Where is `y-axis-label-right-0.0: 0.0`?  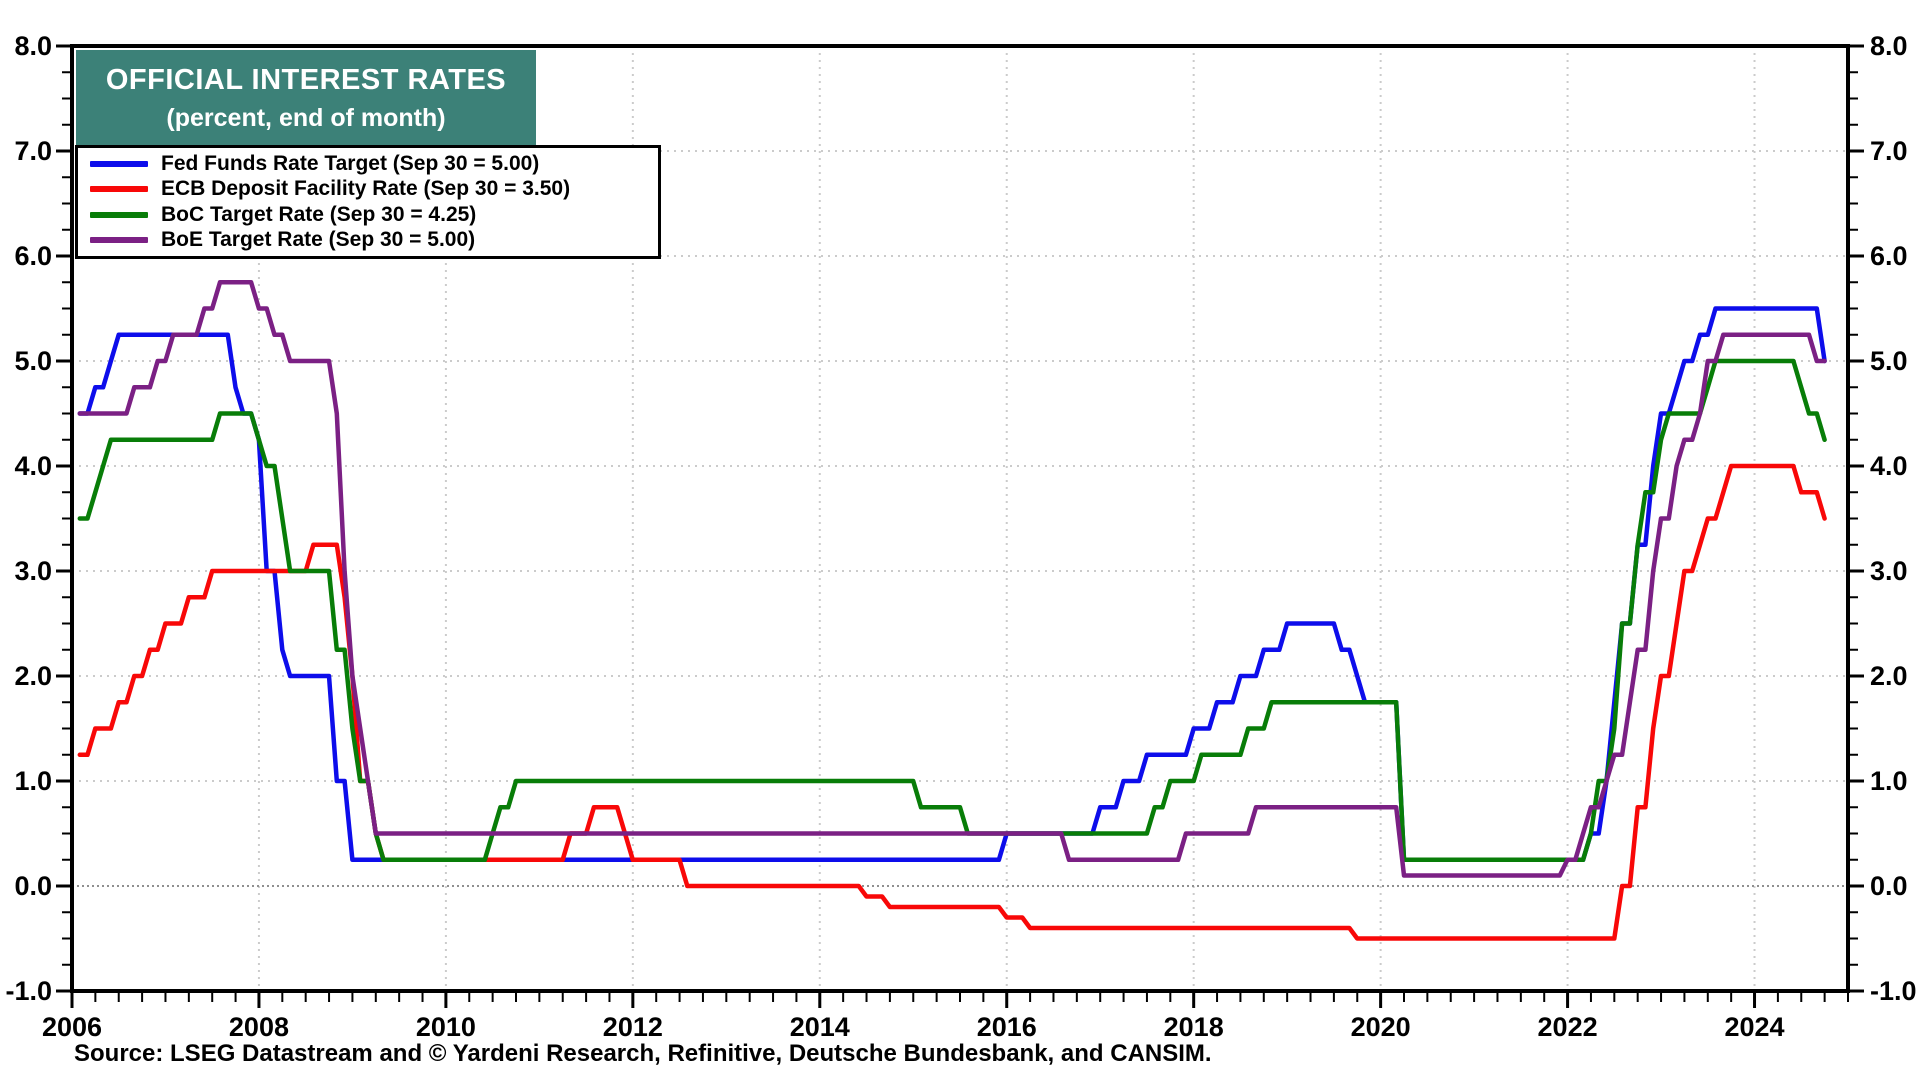
y-axis-label-right-0.0: 0.0 is located at coordinates (1889, 886).